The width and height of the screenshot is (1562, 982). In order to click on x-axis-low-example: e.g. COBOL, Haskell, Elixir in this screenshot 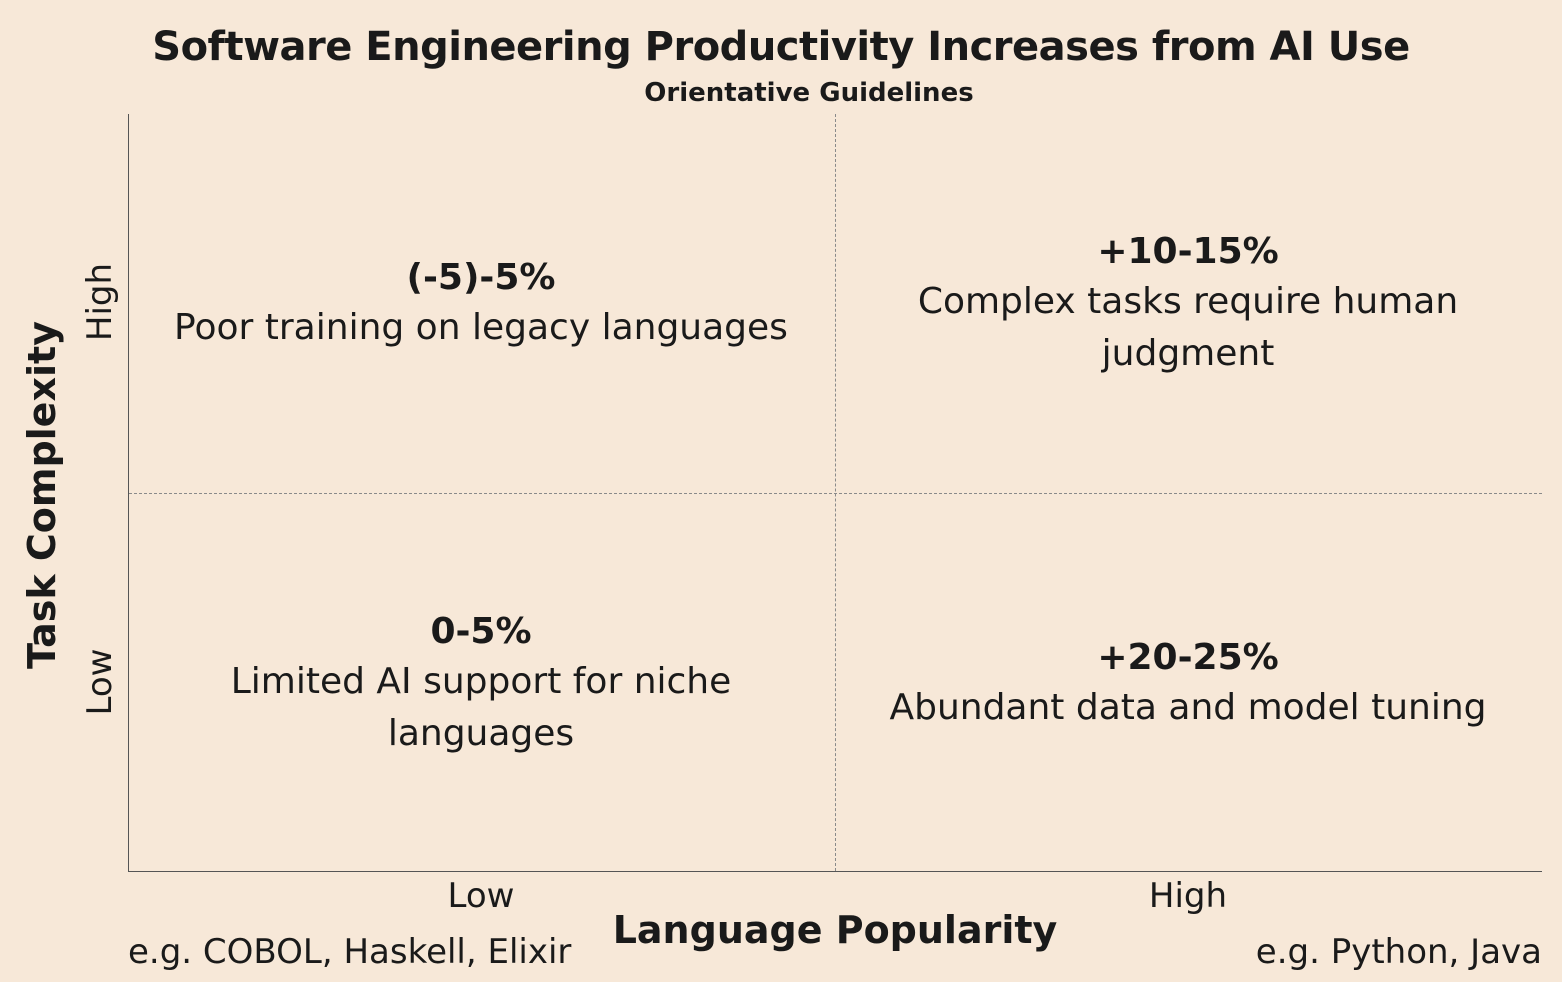, I will do `click(350, 952)`.